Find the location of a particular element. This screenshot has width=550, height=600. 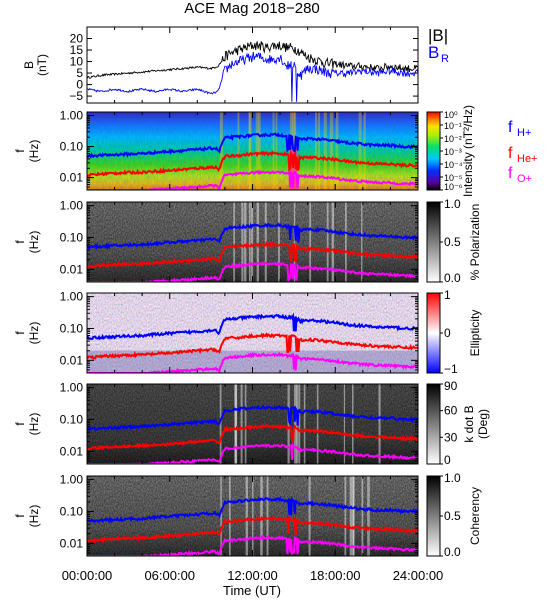

colorbar-tick-label: 10⁻³ is located at coordinates (453, 152).